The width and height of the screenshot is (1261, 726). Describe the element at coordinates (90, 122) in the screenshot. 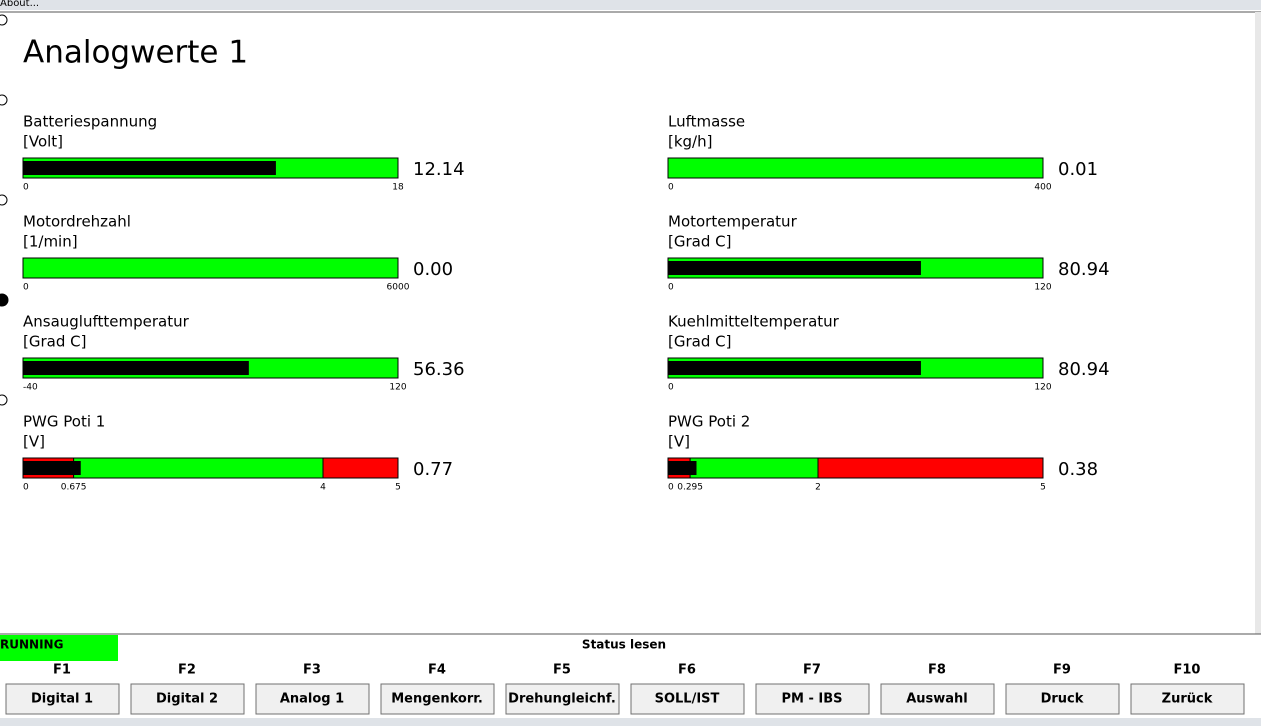

I see `gauge-name: Batteriespannung` at that location.